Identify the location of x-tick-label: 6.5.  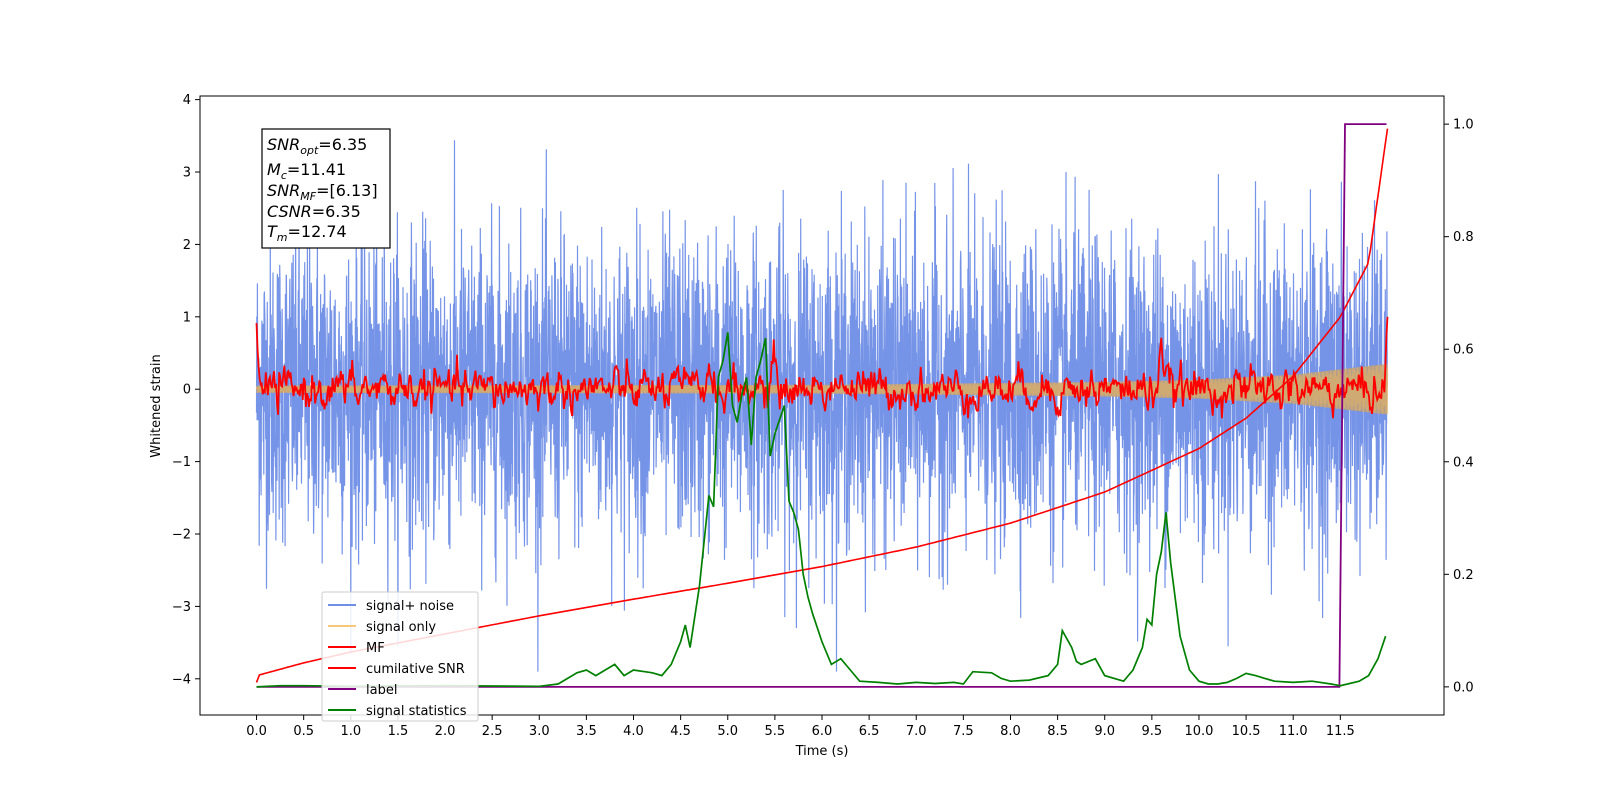
(869, 731).